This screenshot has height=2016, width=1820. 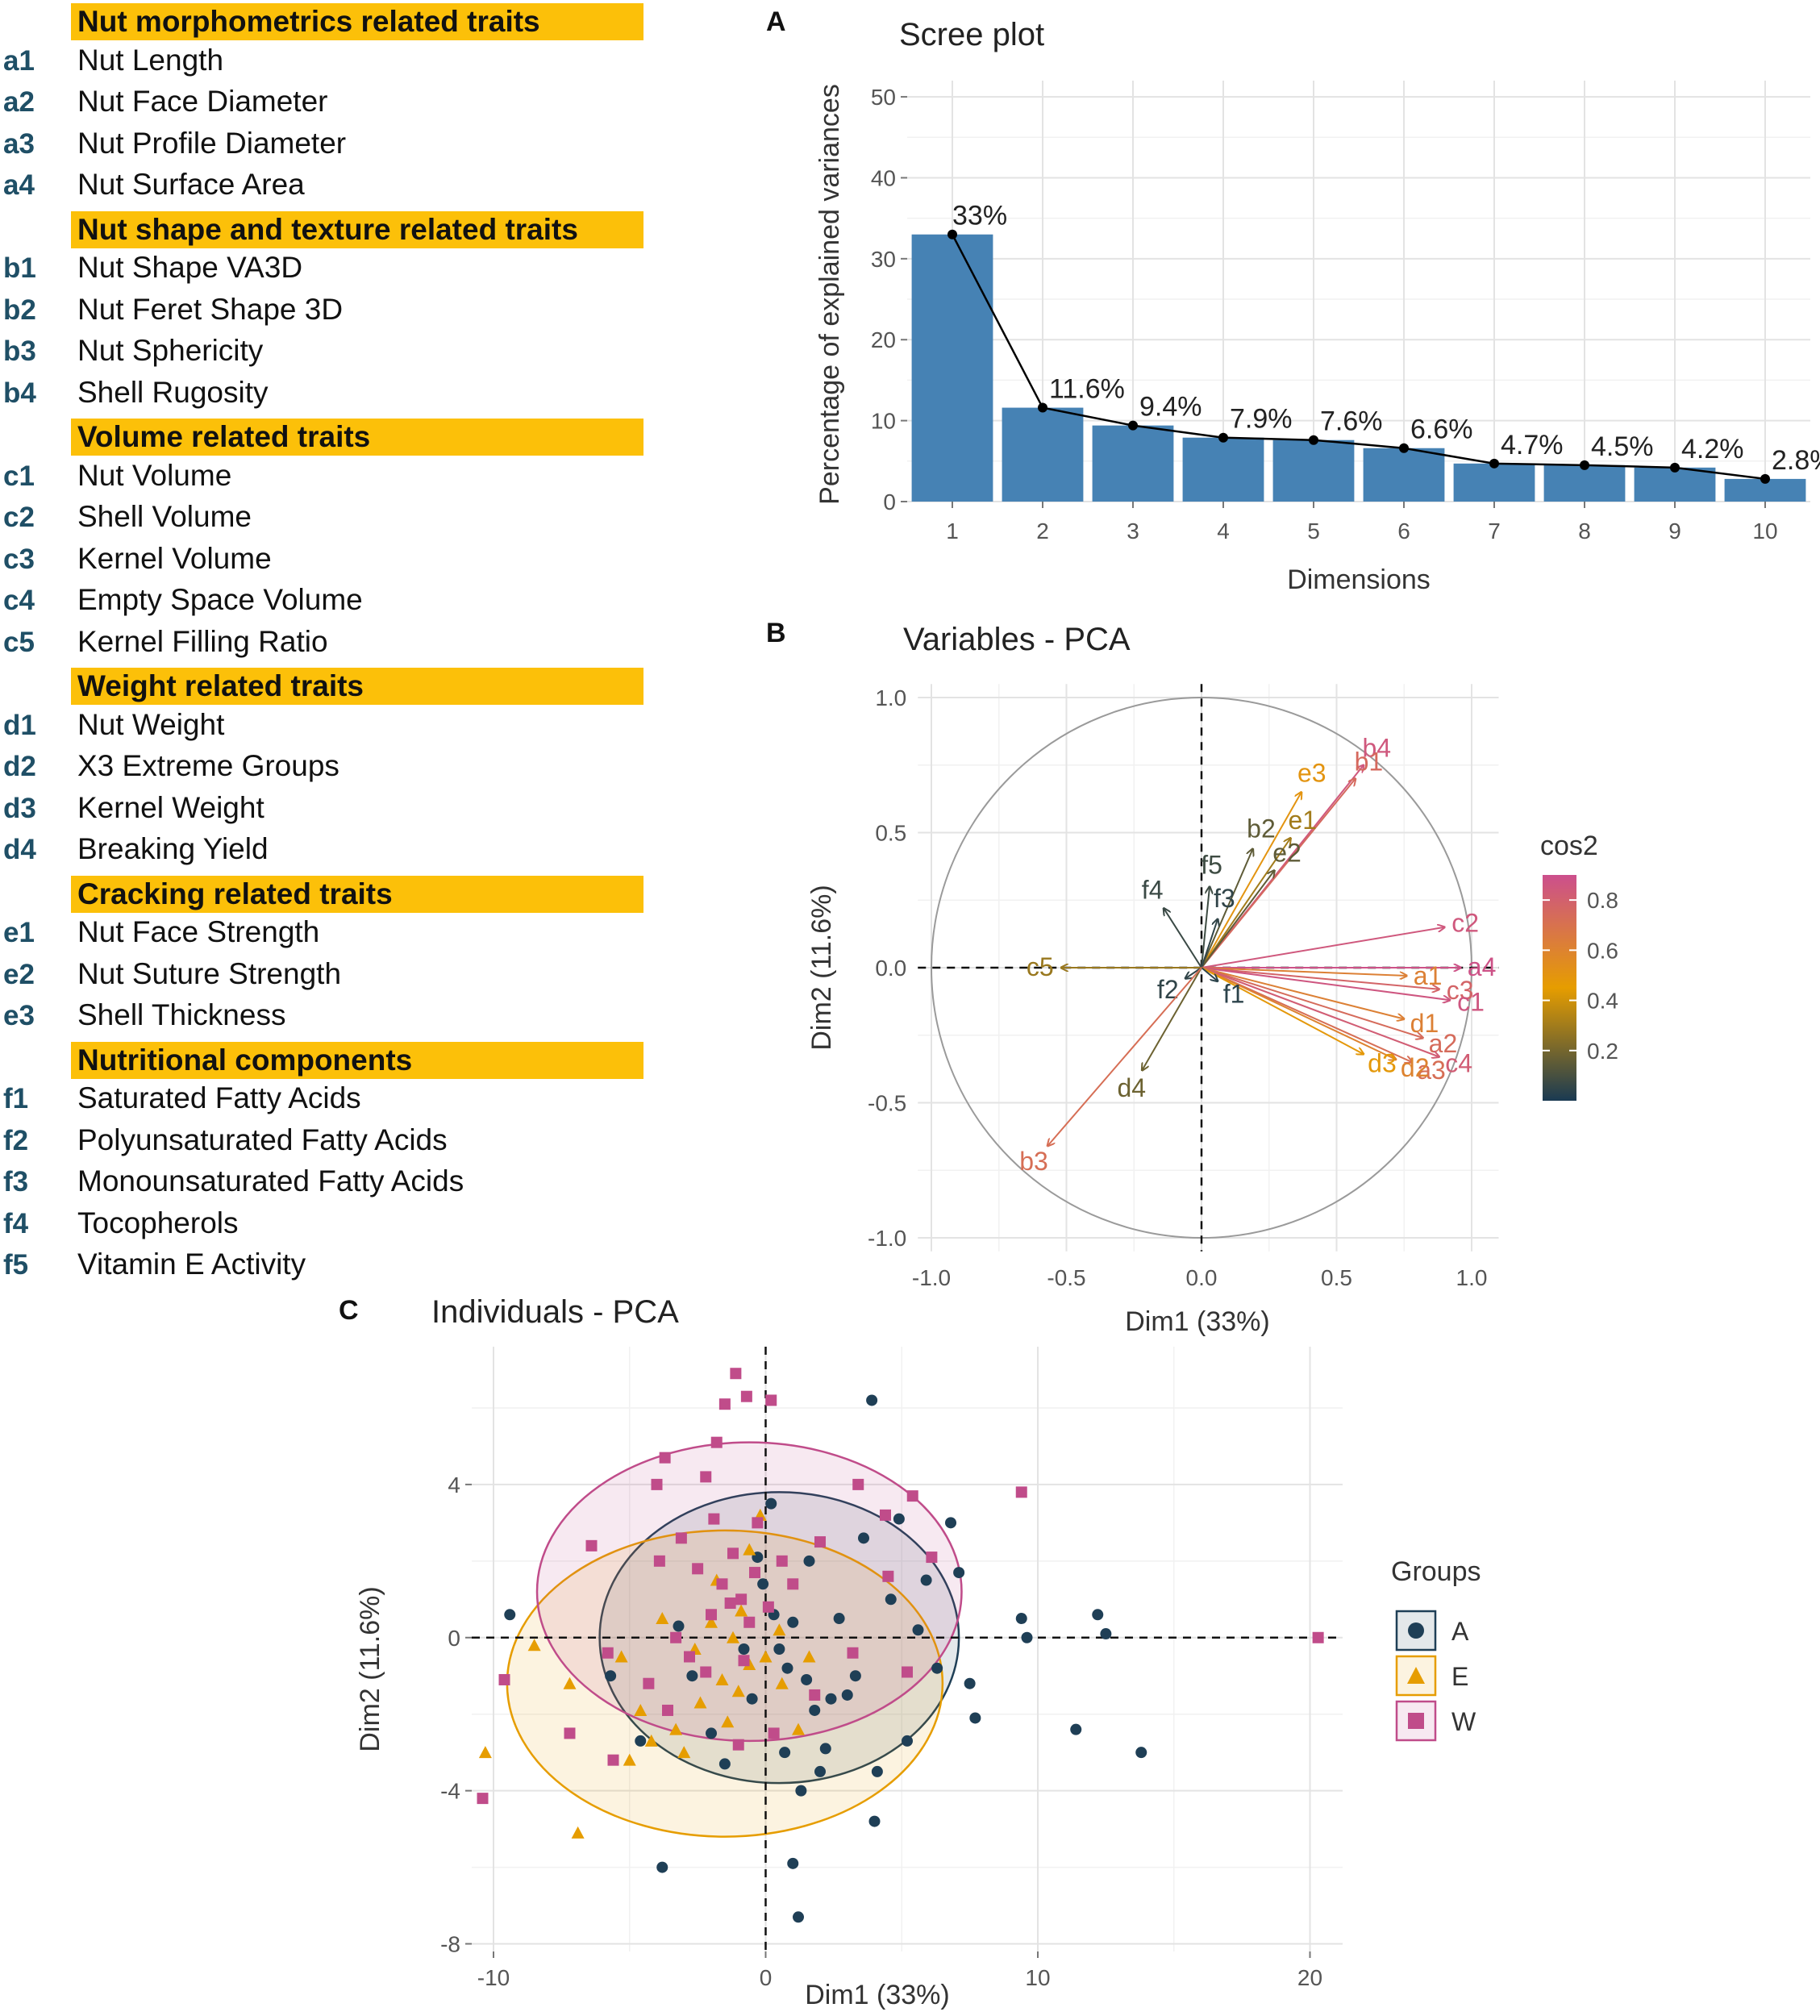 I want to click on panel-letter-a: A, so click(x=776, y=22).